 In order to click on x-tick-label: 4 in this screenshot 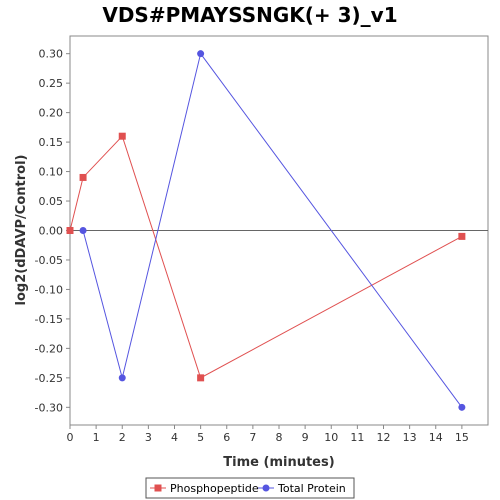, I will do `click(174, 437)`.